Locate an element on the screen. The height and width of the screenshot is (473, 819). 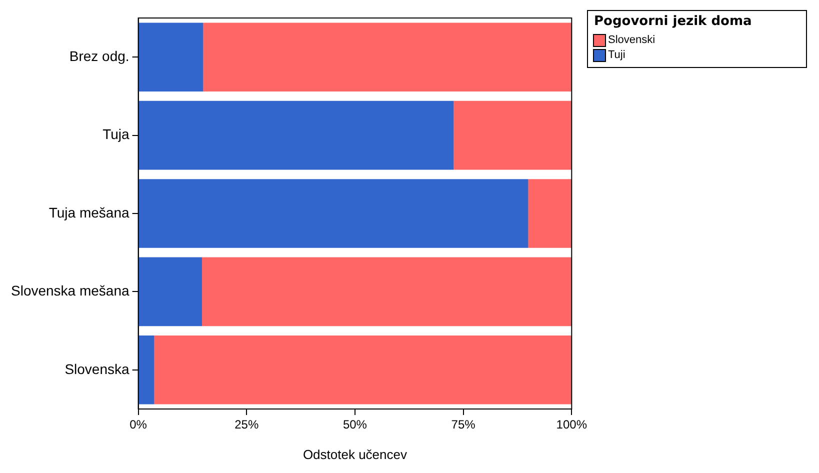
legend-title: Pogovorni jezik doma is located at coordinates (673, 22).